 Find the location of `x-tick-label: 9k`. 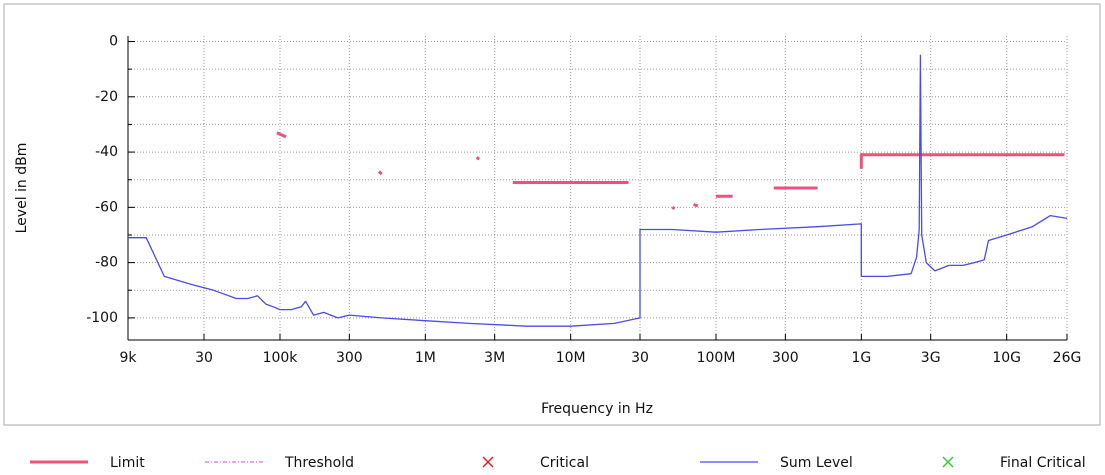

x-tick-label: 9k is located at coordinates (128, 358).